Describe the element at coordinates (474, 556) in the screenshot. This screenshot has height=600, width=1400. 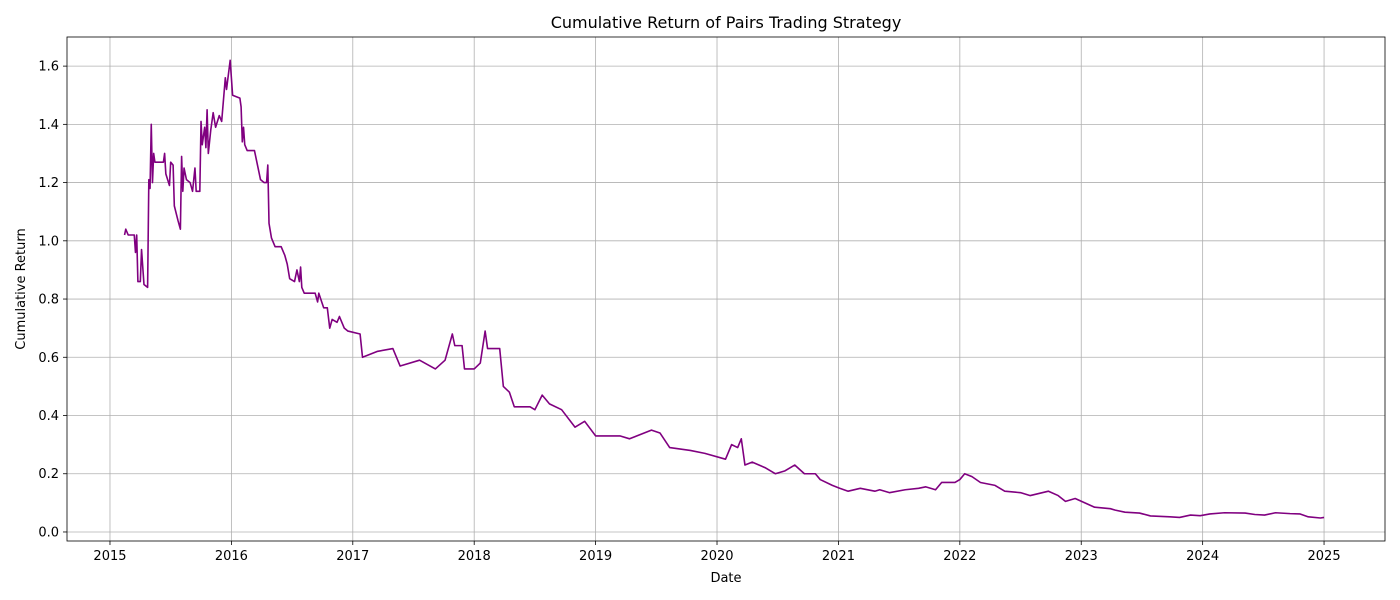
I see `x-tick-label: 2018` at that location.